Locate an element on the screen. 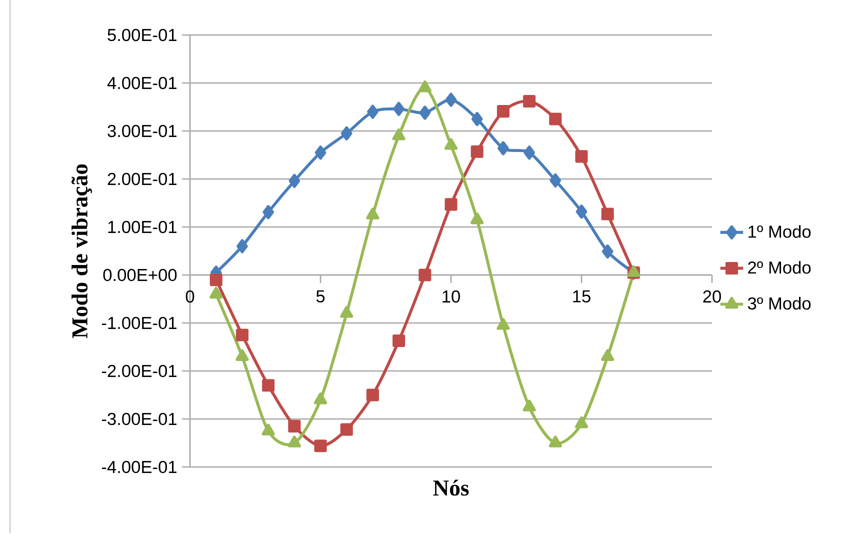  legend-label: 3º Modo is located at coordinates (779, 303).